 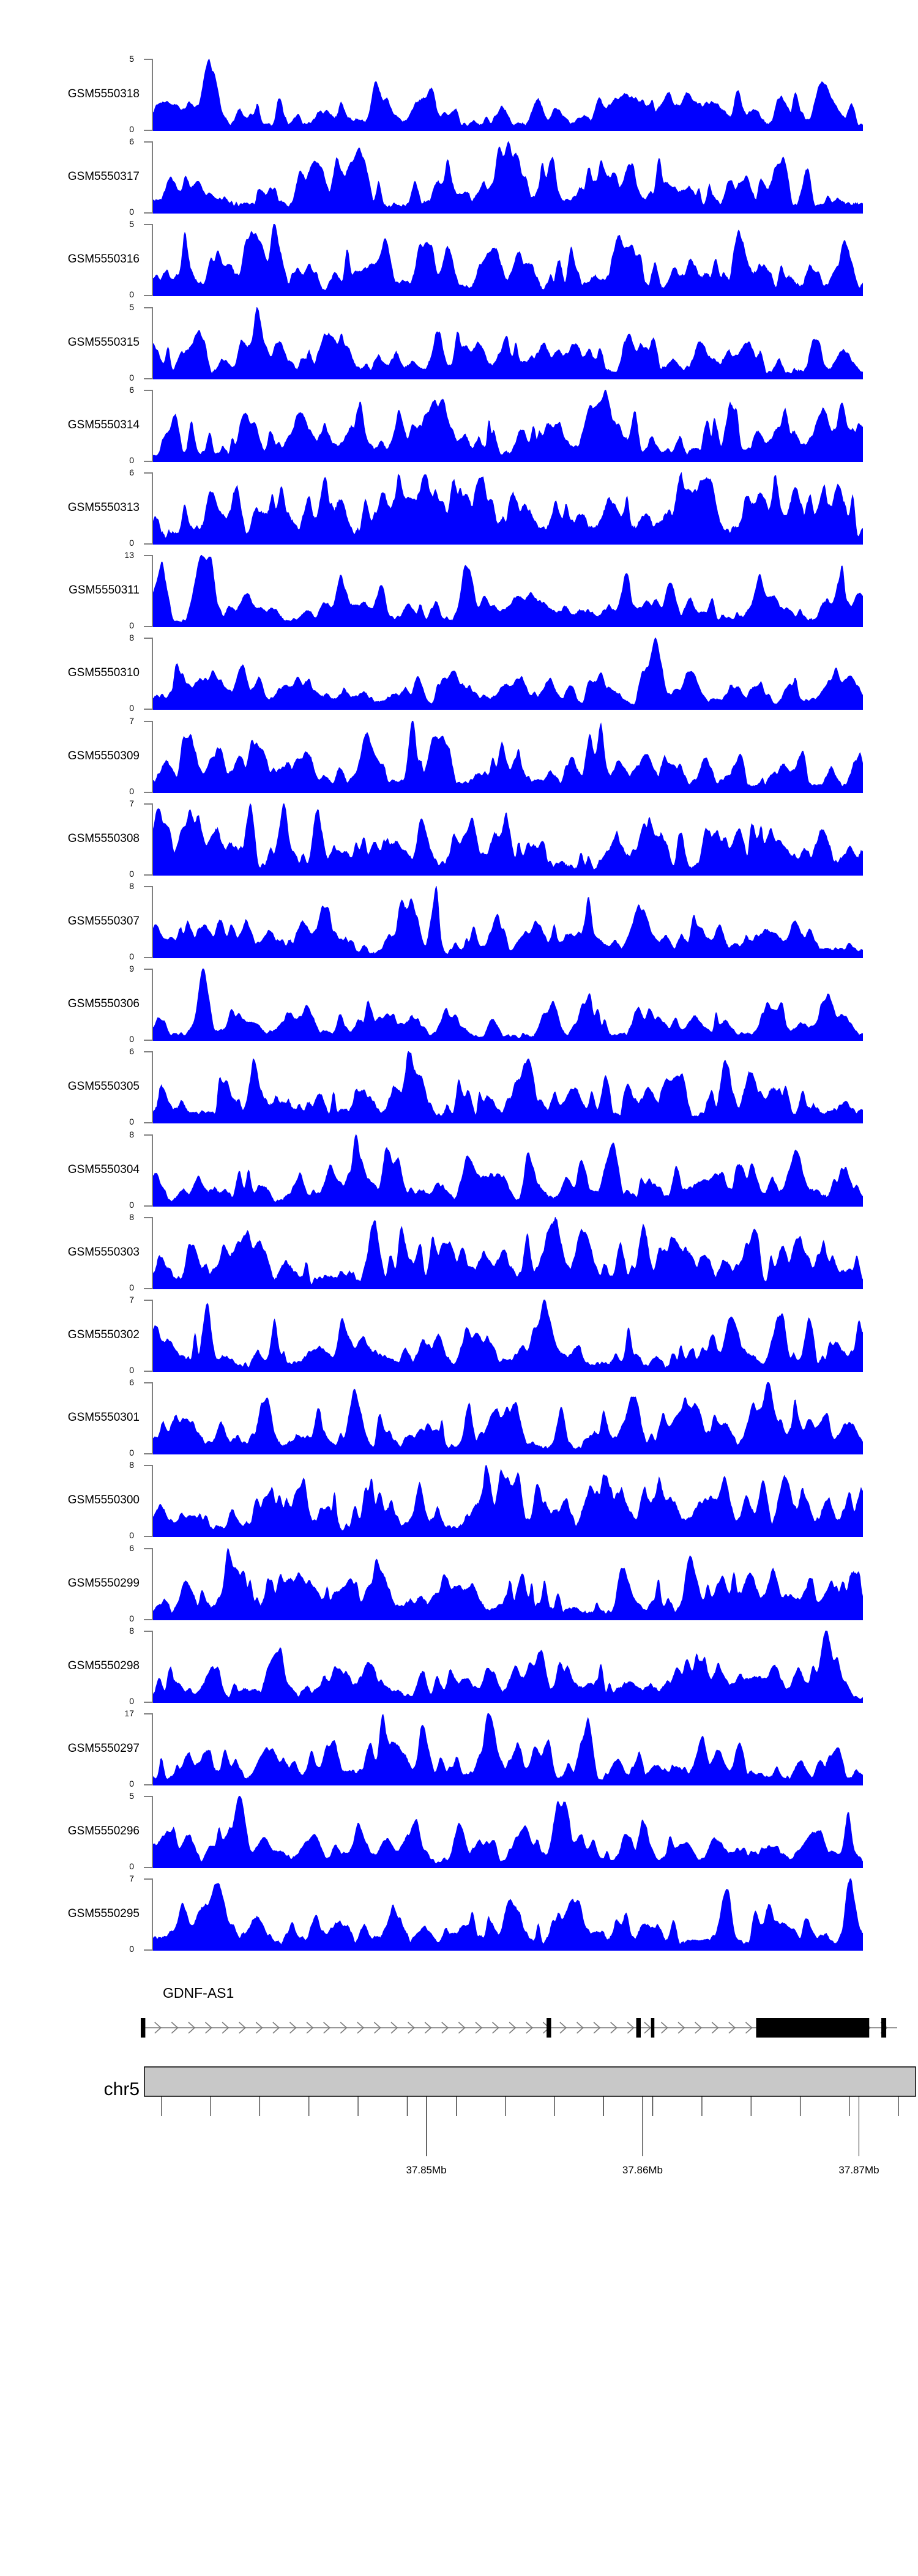 What do you see at coordinates (140, 58) in the screenshot?
I see `y-axis-tick-max: 5` at bounding box center [140, 58].